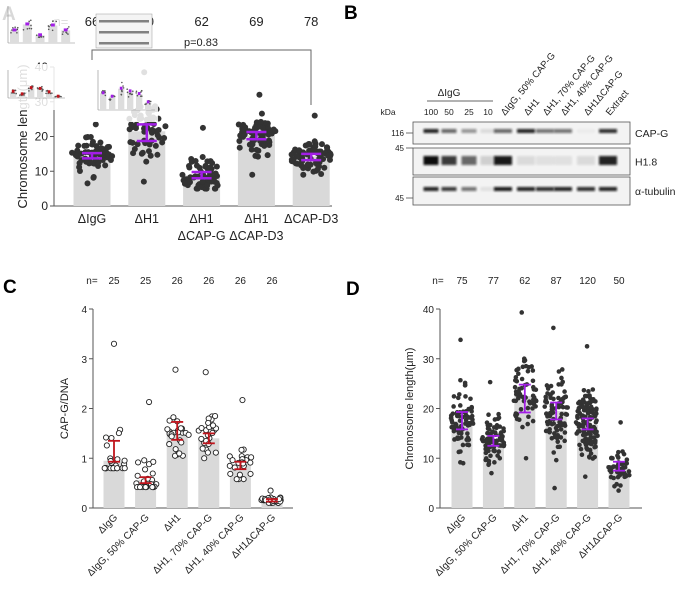 The height and width of the screenshot is (589, 677). Describe the element at coordinates (438, 281) in the screenshot. I see `n-prefix: n=` at that location.